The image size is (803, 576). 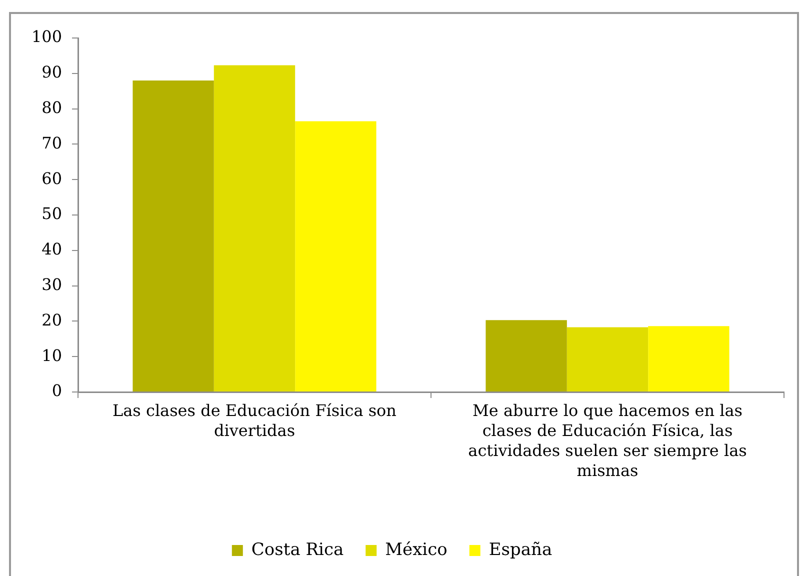 I want to click on y-tick-label: 40, so click(x=52, y=249).